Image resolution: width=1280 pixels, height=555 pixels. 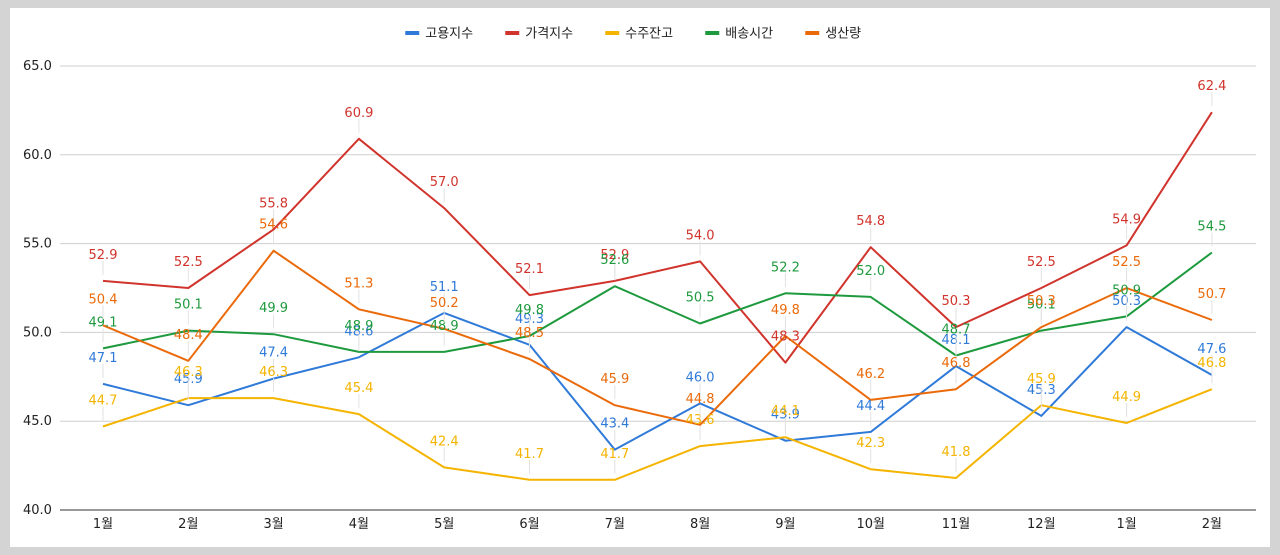 What do you see at coordinates (444, 524) in the screenshot?
I see `x-tick-label: 5월` at bounding box center [444, 524].